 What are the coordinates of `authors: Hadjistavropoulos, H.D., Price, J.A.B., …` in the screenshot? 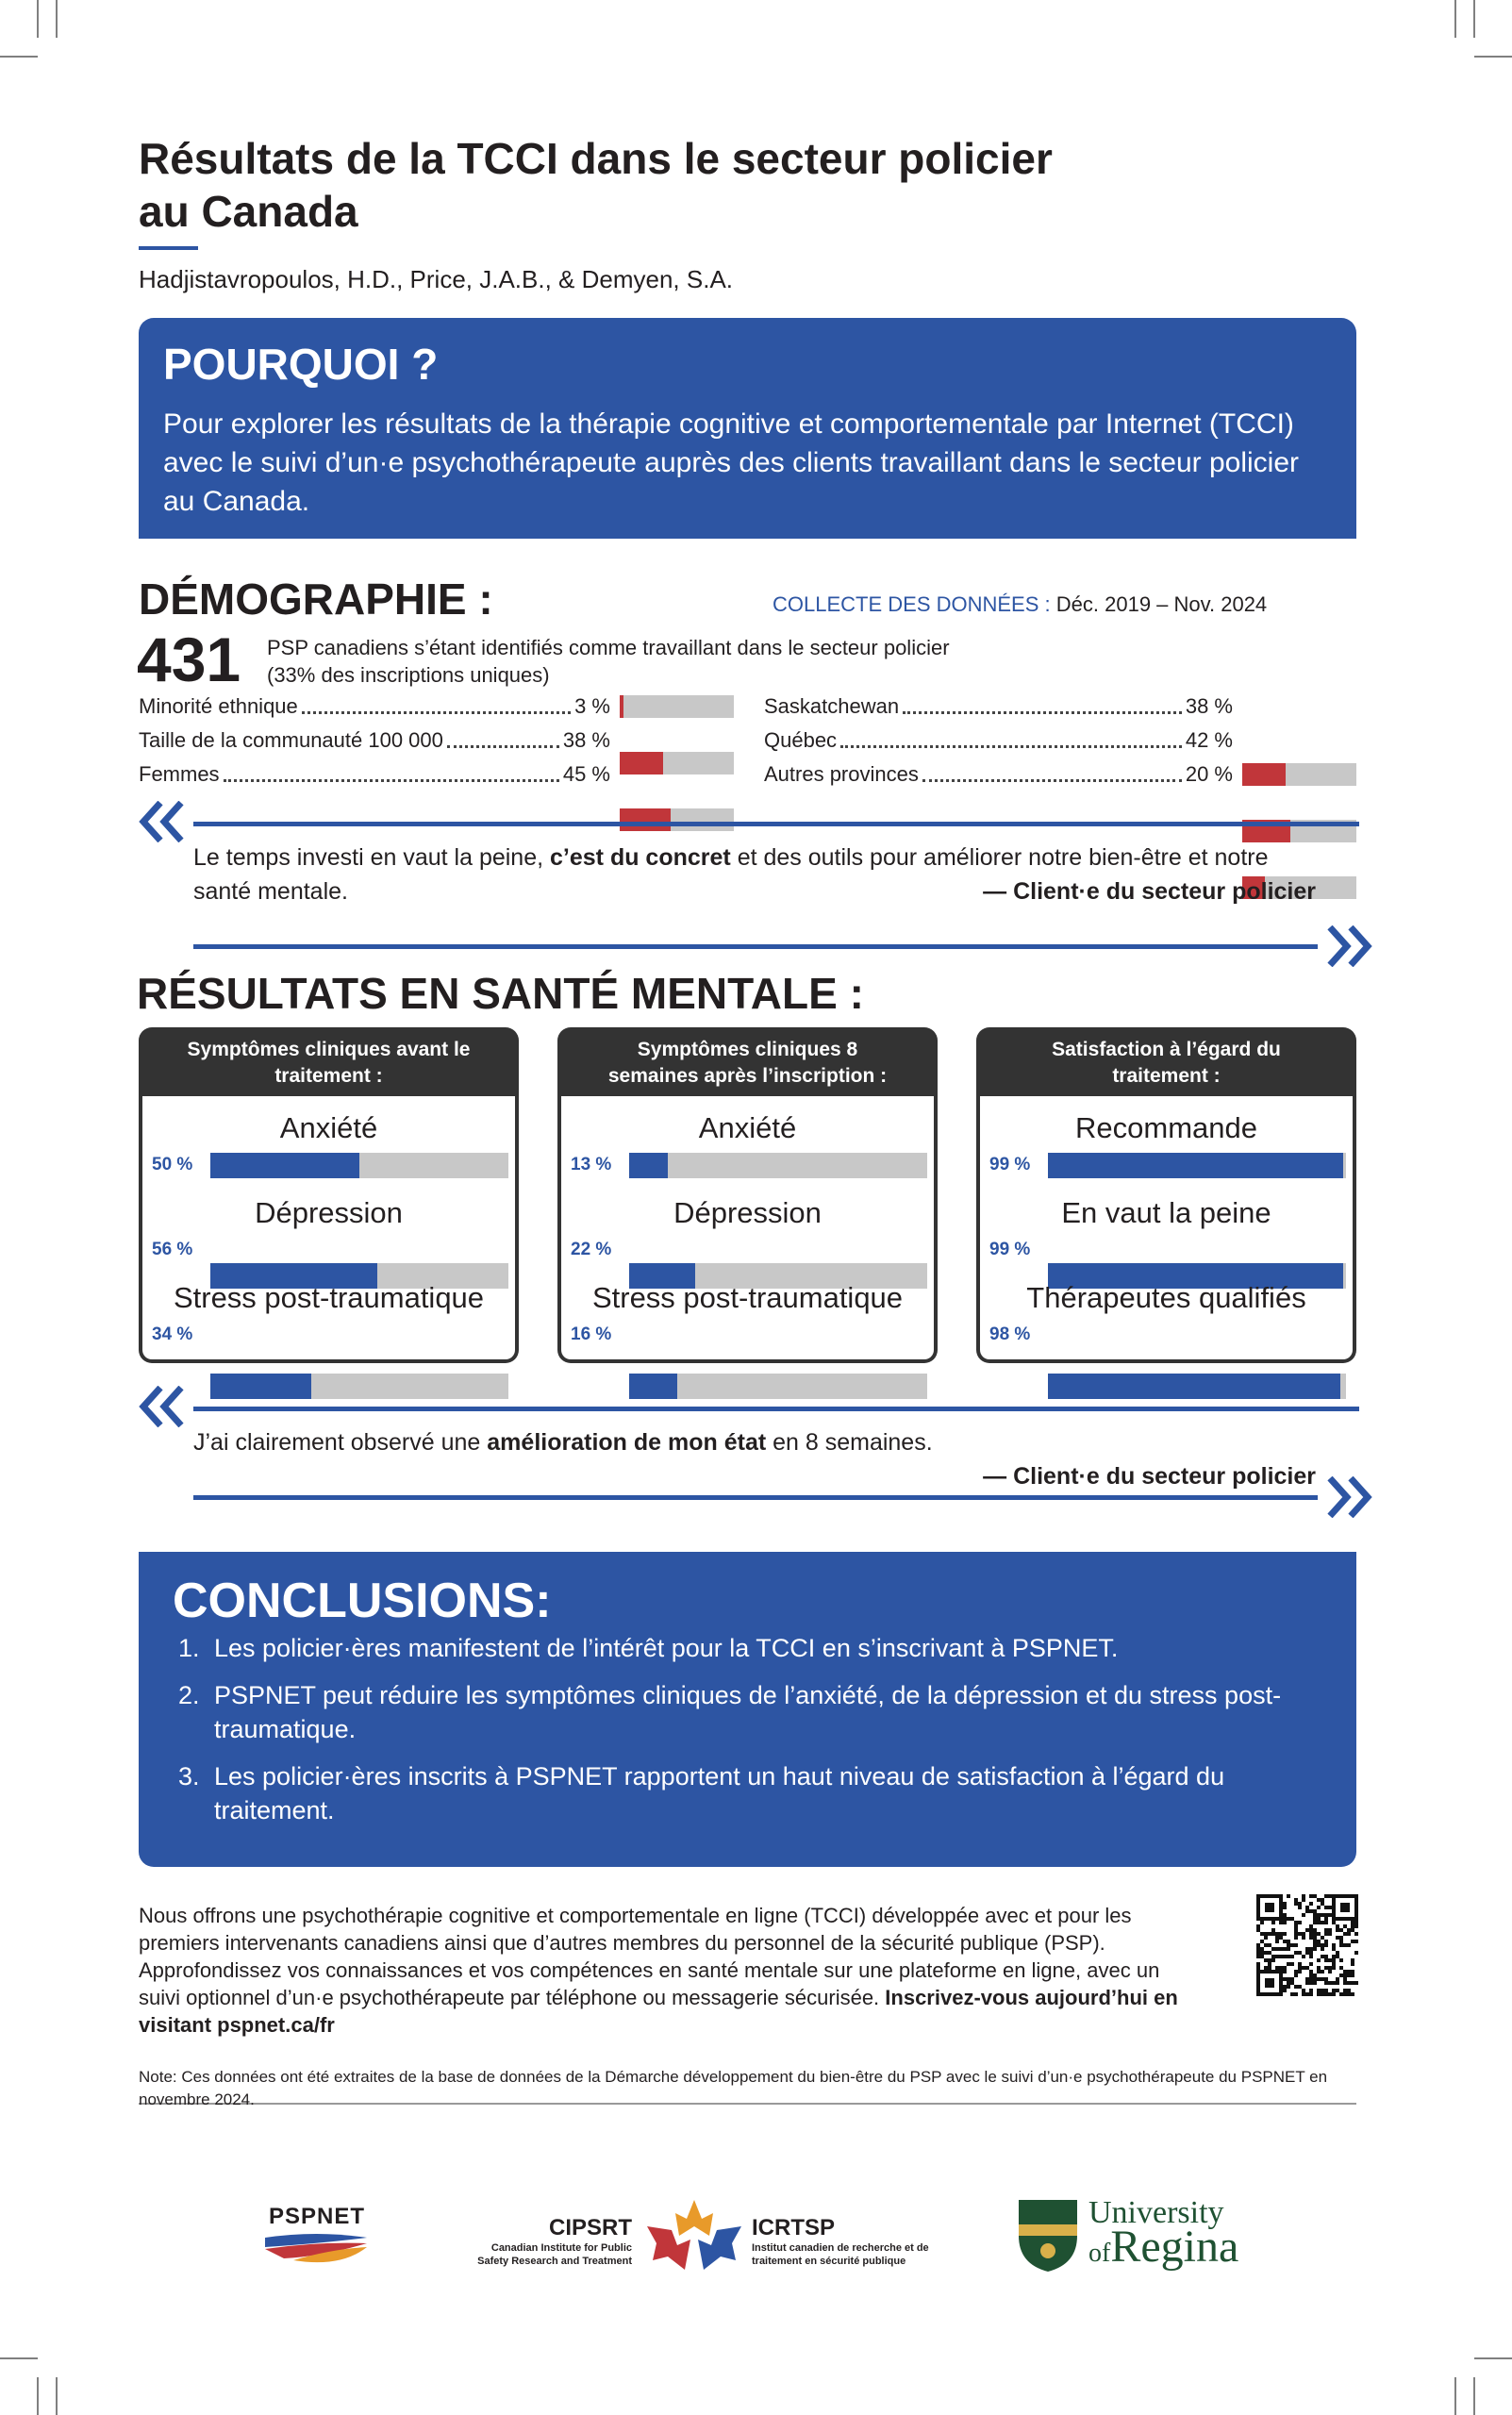 It's located at (436, 279).